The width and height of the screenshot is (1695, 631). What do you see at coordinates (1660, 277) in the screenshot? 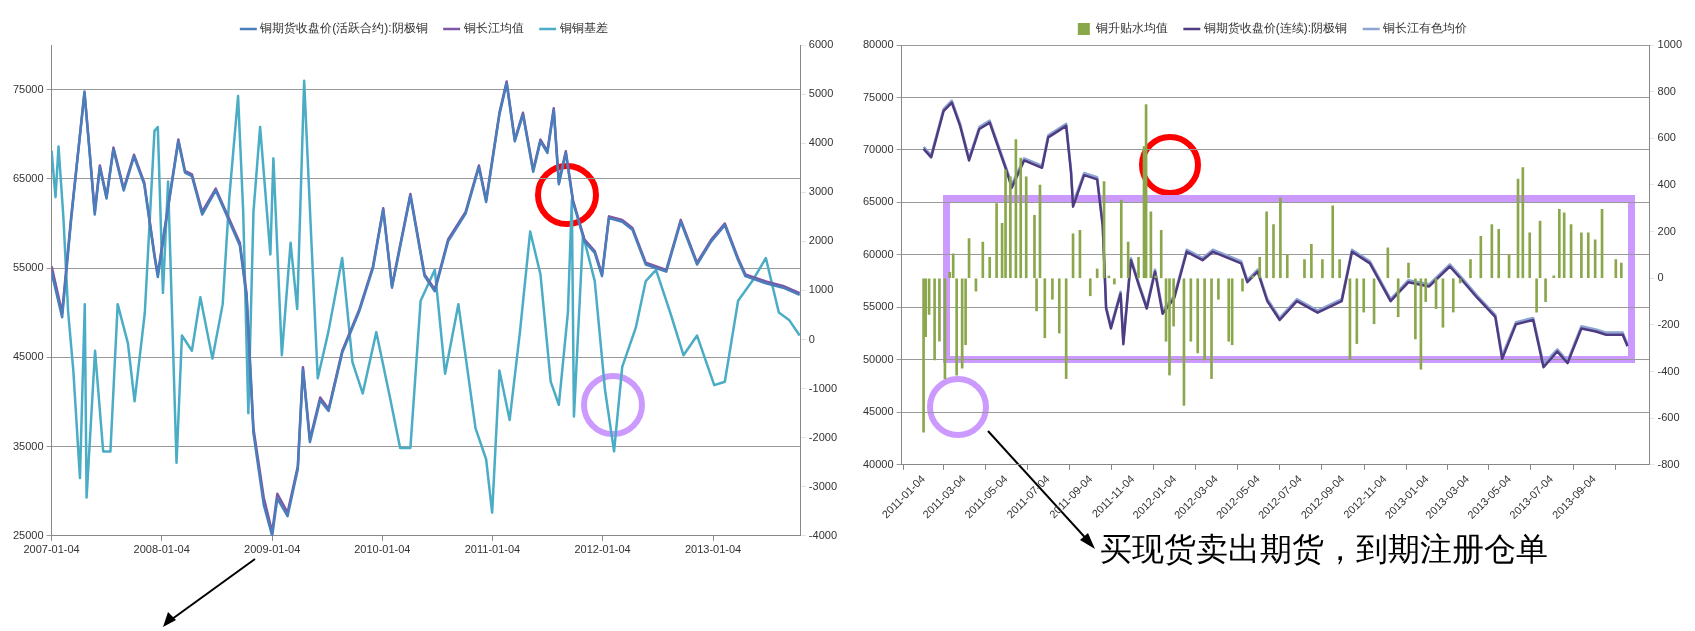
I see `y2-tick-label: 0` at bounding box center [1660, 277].